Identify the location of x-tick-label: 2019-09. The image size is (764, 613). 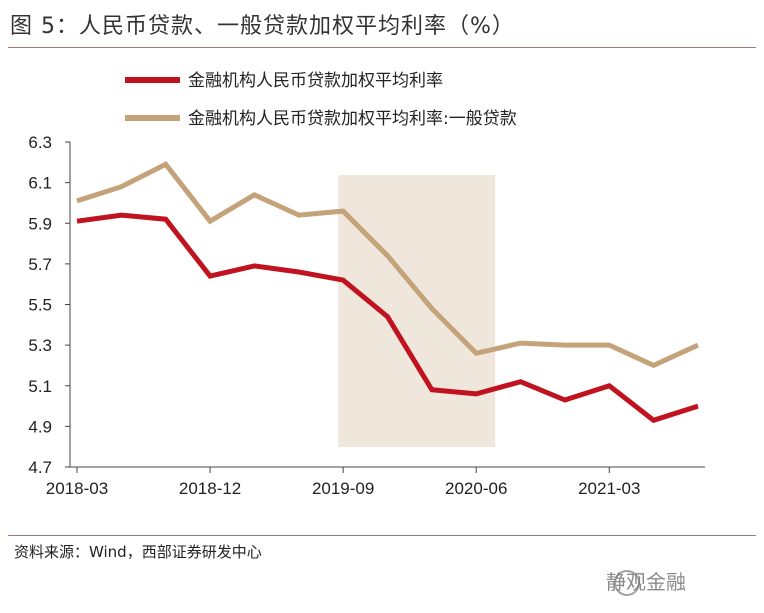
(343, 488).